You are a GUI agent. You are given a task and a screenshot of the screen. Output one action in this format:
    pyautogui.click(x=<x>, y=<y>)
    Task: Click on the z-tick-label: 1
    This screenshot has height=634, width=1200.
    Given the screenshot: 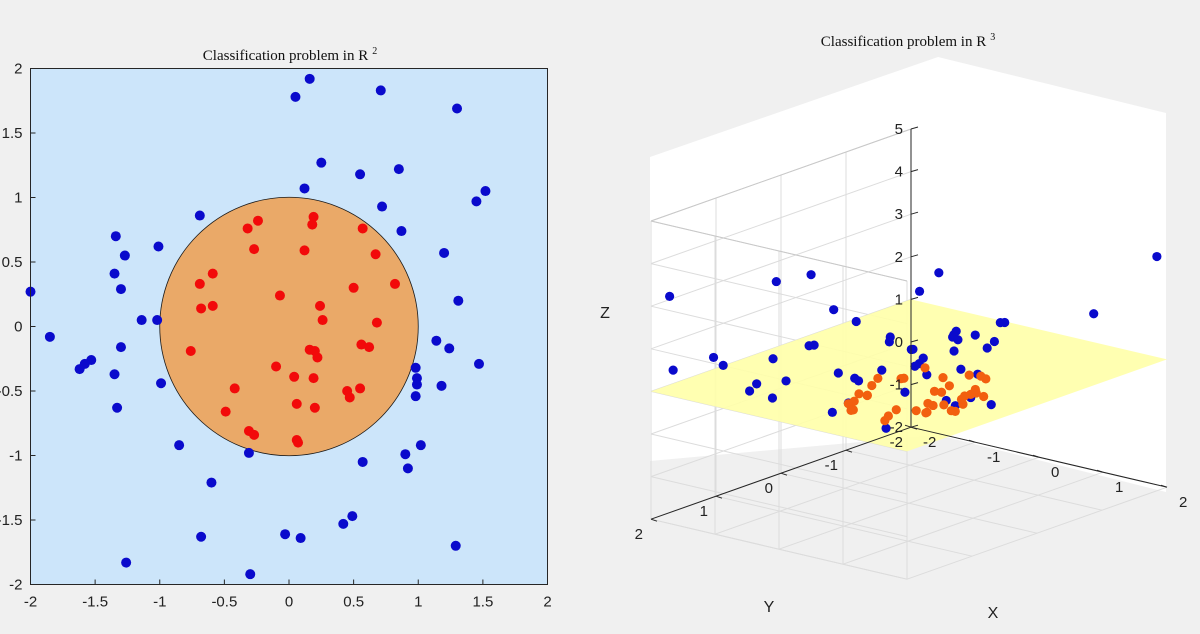 What is the action you would take?
    pyautogui.click(x=899, y=299)
    